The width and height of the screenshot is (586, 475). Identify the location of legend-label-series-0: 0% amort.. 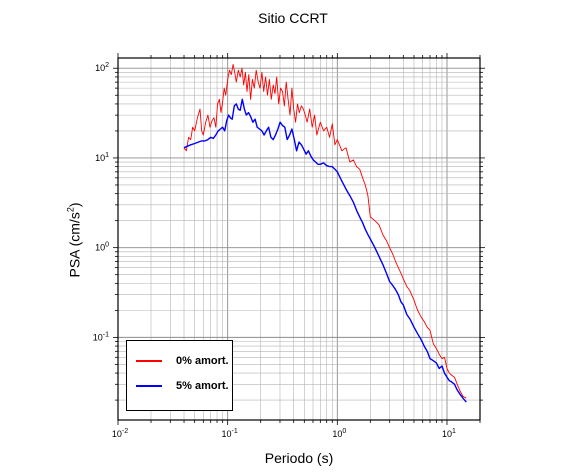
(202, 361).